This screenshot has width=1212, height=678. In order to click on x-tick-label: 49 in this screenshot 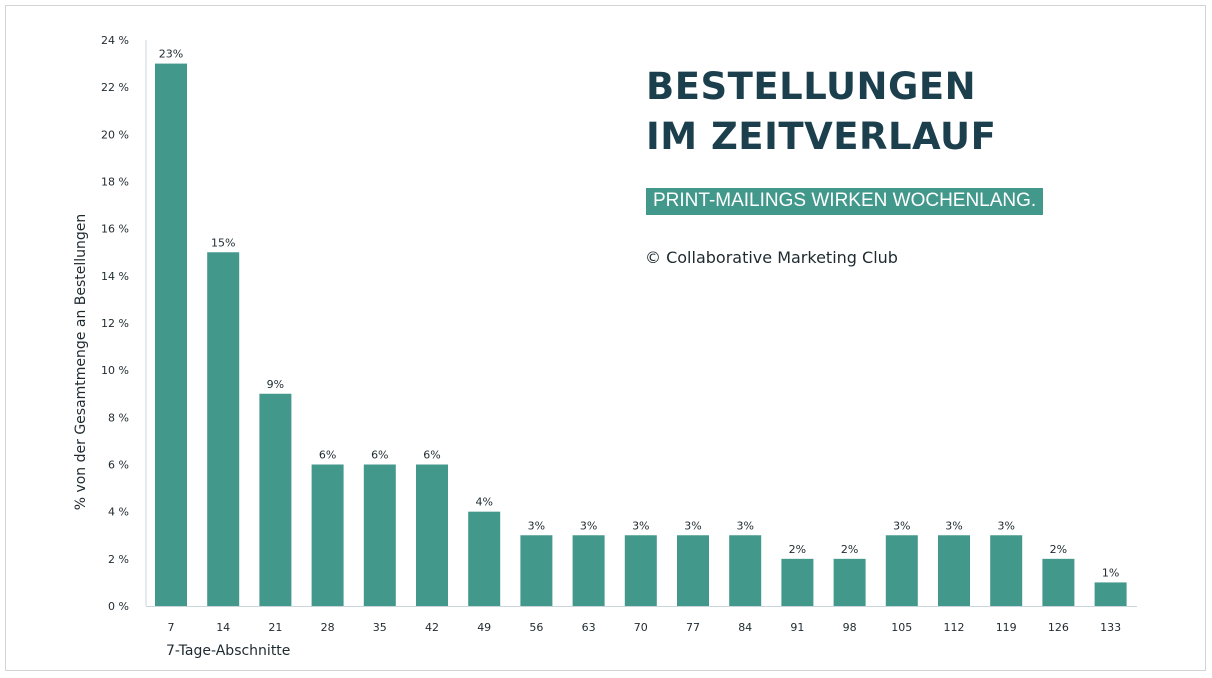, I will do `click(484, 627)`.